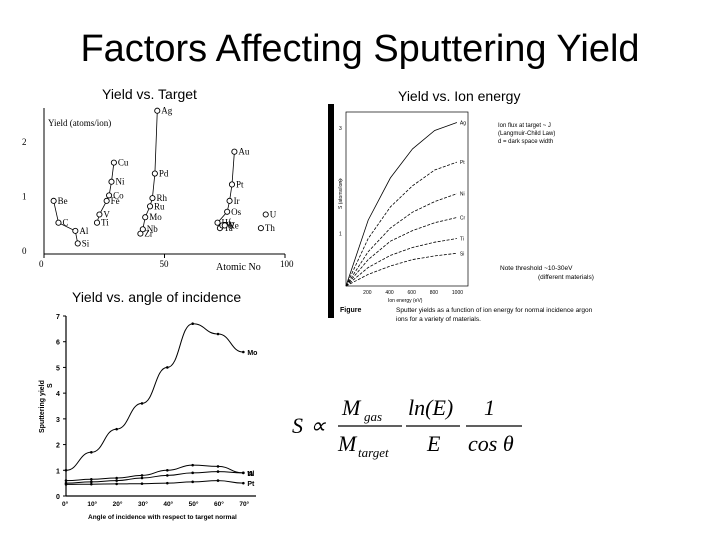 The width and height of the screenshot is (720, 540). What do you see at coordinates (157, 297) in the screenshot?
I see `caption-yield-vs-angle: Yield vs. angle of incidence` at bounding box center [157, 297].